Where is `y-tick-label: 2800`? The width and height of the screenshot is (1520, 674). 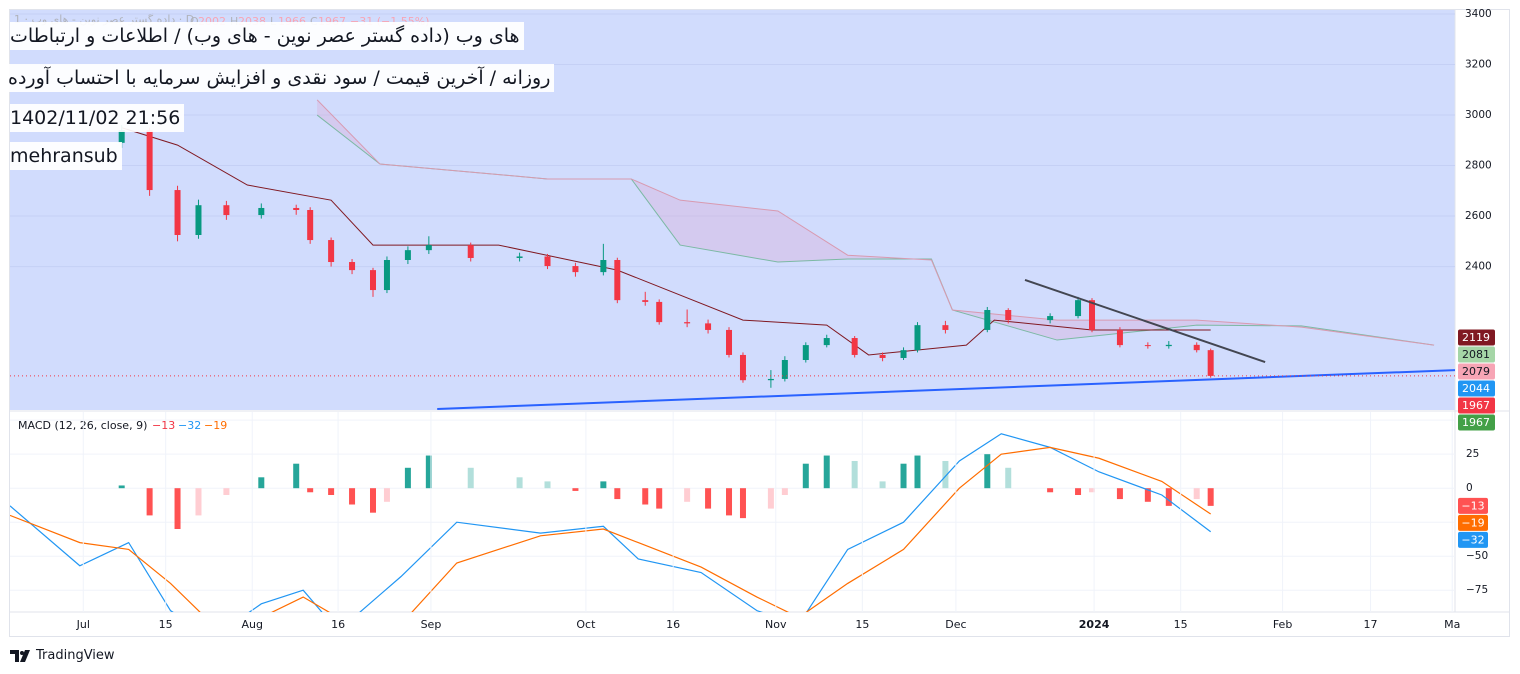 y-tick-label: 2800 is located at coordinates (1478, 166).